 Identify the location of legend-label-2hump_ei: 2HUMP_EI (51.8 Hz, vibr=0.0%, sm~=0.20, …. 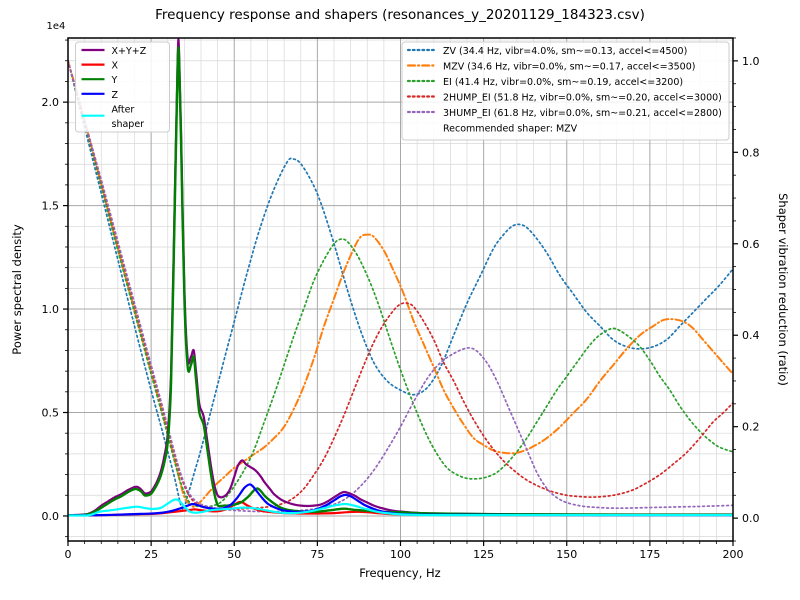
(582, 98).